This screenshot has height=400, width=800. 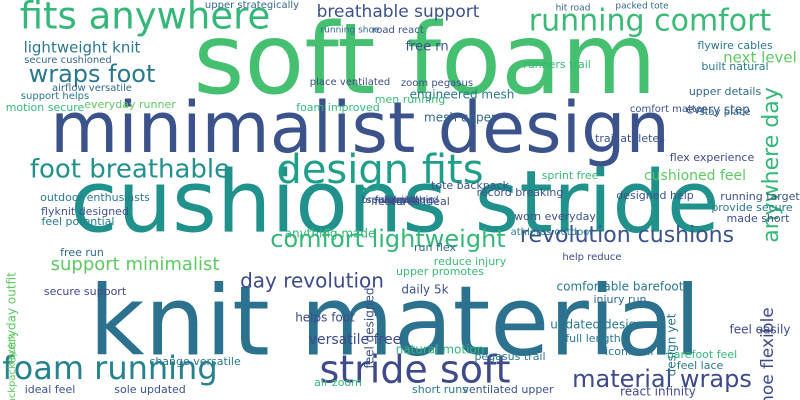 What do you see at coordinates (45, 107) in the screenshot?
I see `word: motion secure` at bounding box center [45, 107].